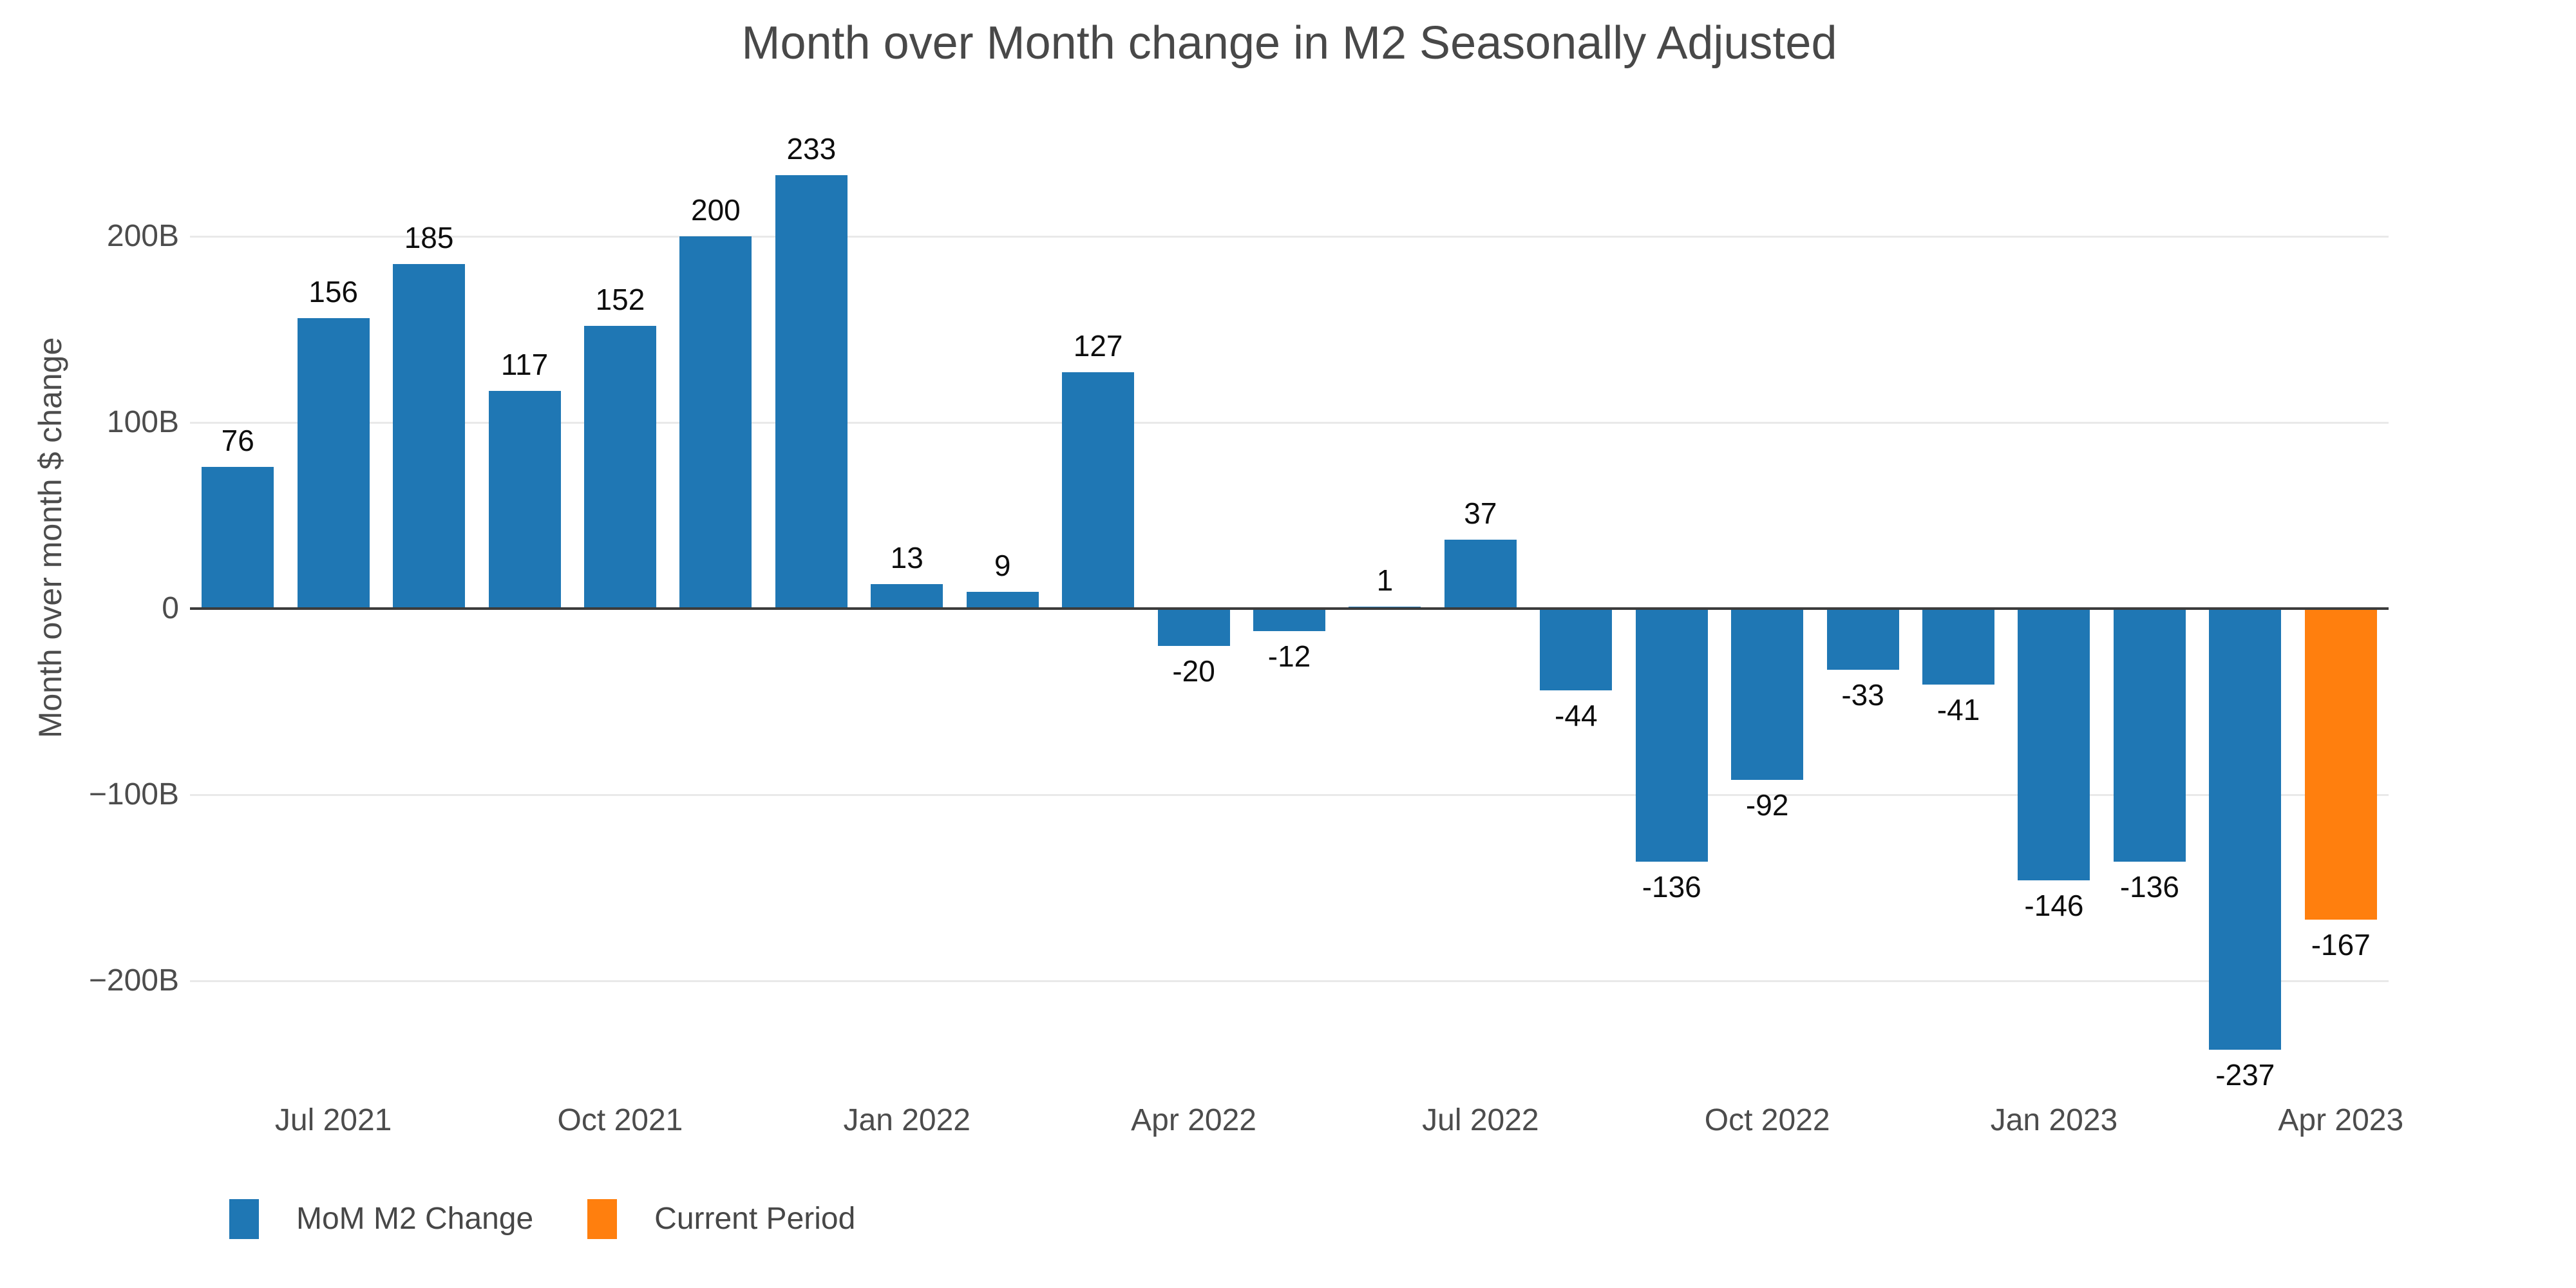 Image resolution: width=2576 pixels, height=1288 pixels. What do you see at coordinates (620, 299) in the screenshot?
I see `bar-value-label: 152` at bounding box center [620, 299].